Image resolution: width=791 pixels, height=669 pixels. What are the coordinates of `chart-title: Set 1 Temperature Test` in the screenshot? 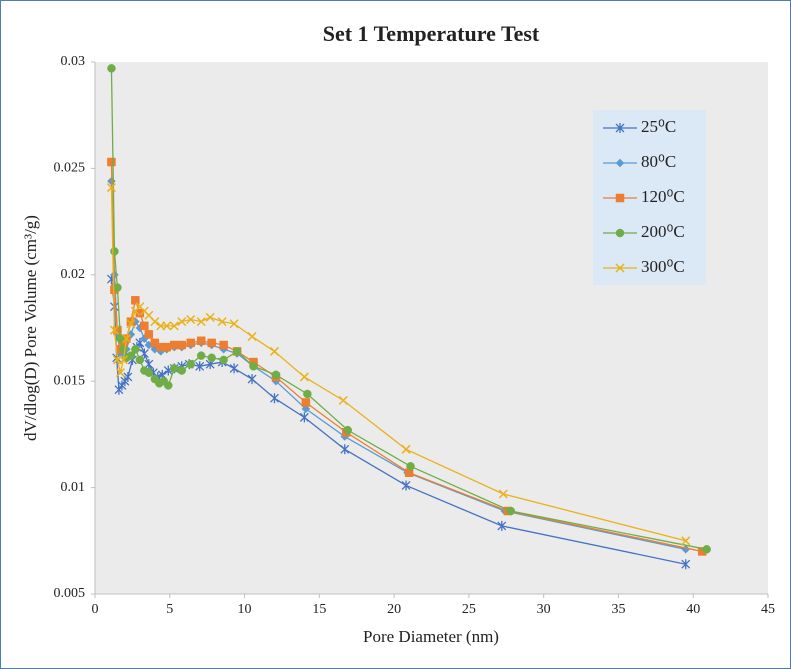 It's located at (431, 33).